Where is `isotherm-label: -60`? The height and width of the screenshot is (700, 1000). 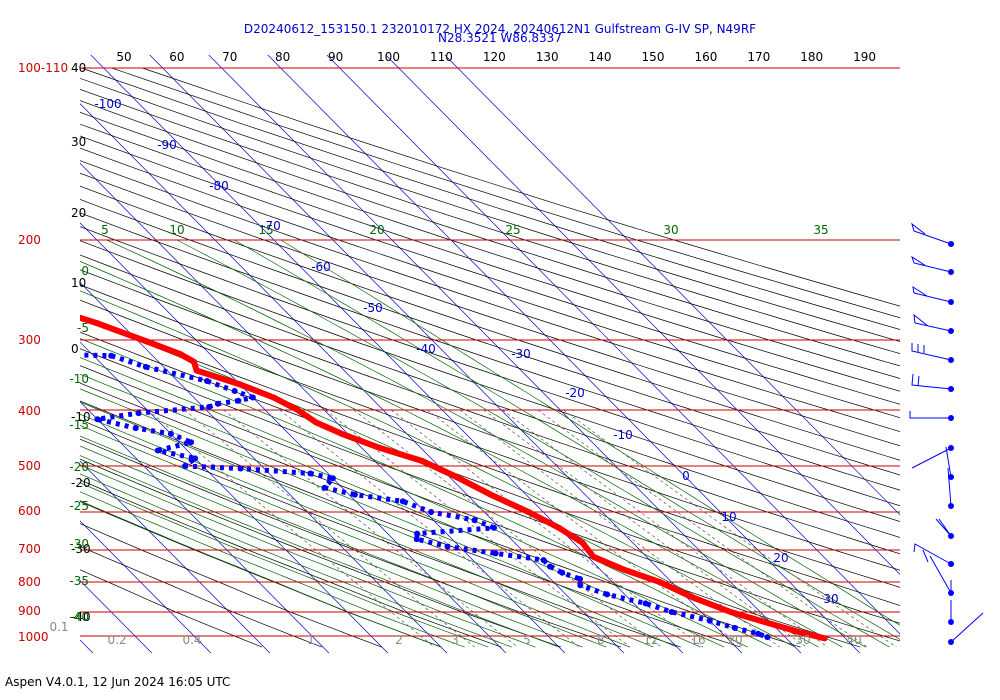
isotherm-label: -60 is located at coordinates (321, 267).